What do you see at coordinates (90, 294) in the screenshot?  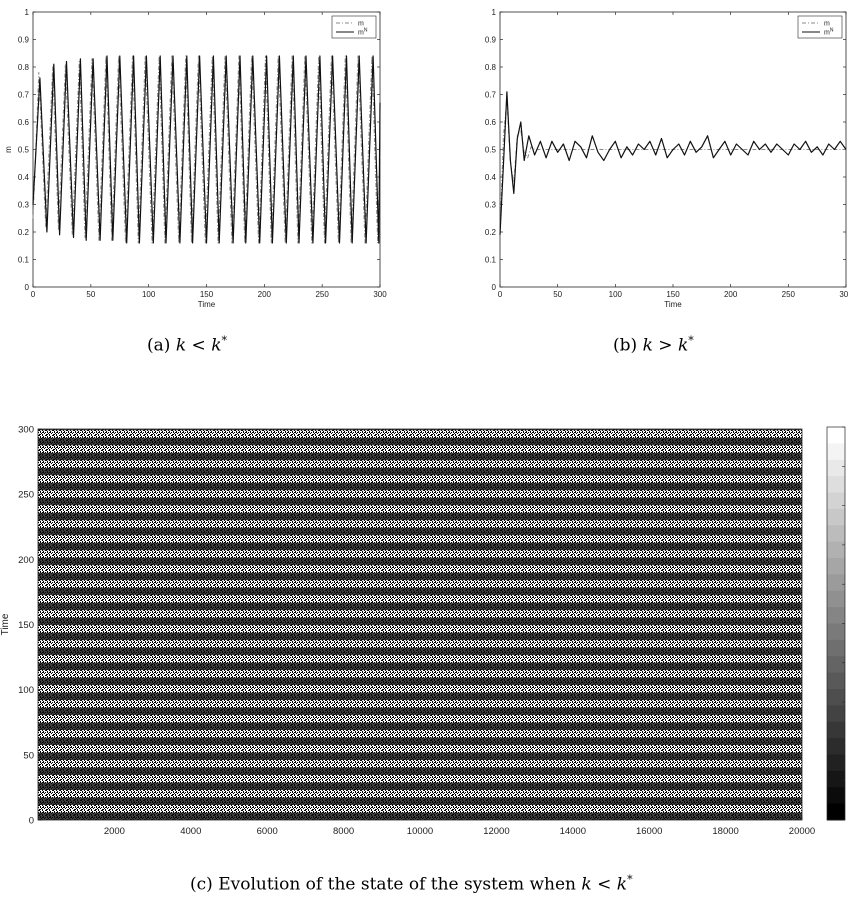 I see `x-tick-label: 50` at bounding box center [90, 294].